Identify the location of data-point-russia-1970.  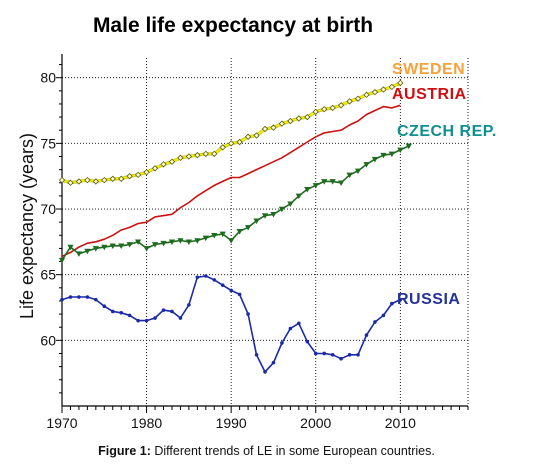
(62, 299).